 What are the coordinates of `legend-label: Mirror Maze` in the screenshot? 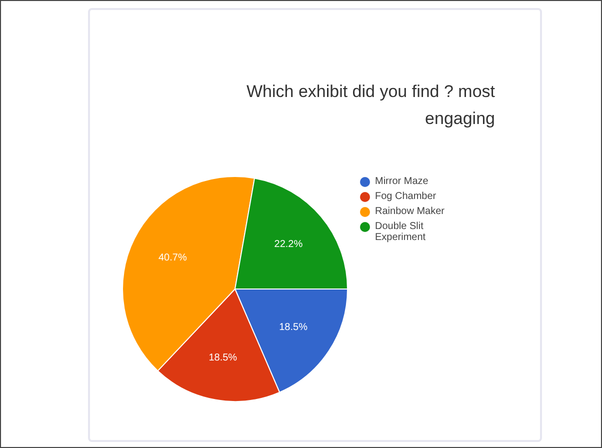 It's located at (401, 181).